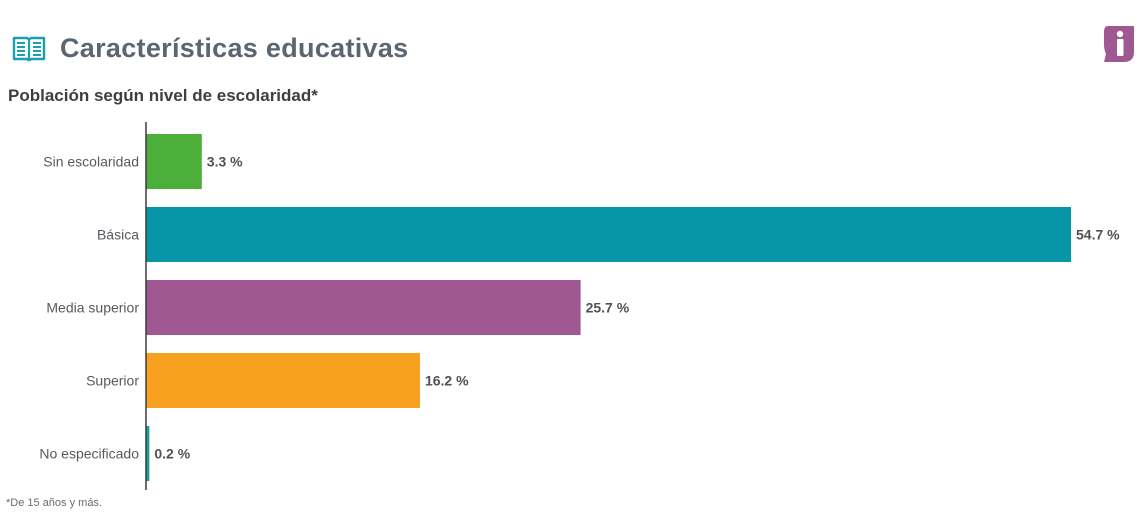  Describe the element at coordinates (118, 235) in the screenshot. I see `category-label: Básica` at that location.